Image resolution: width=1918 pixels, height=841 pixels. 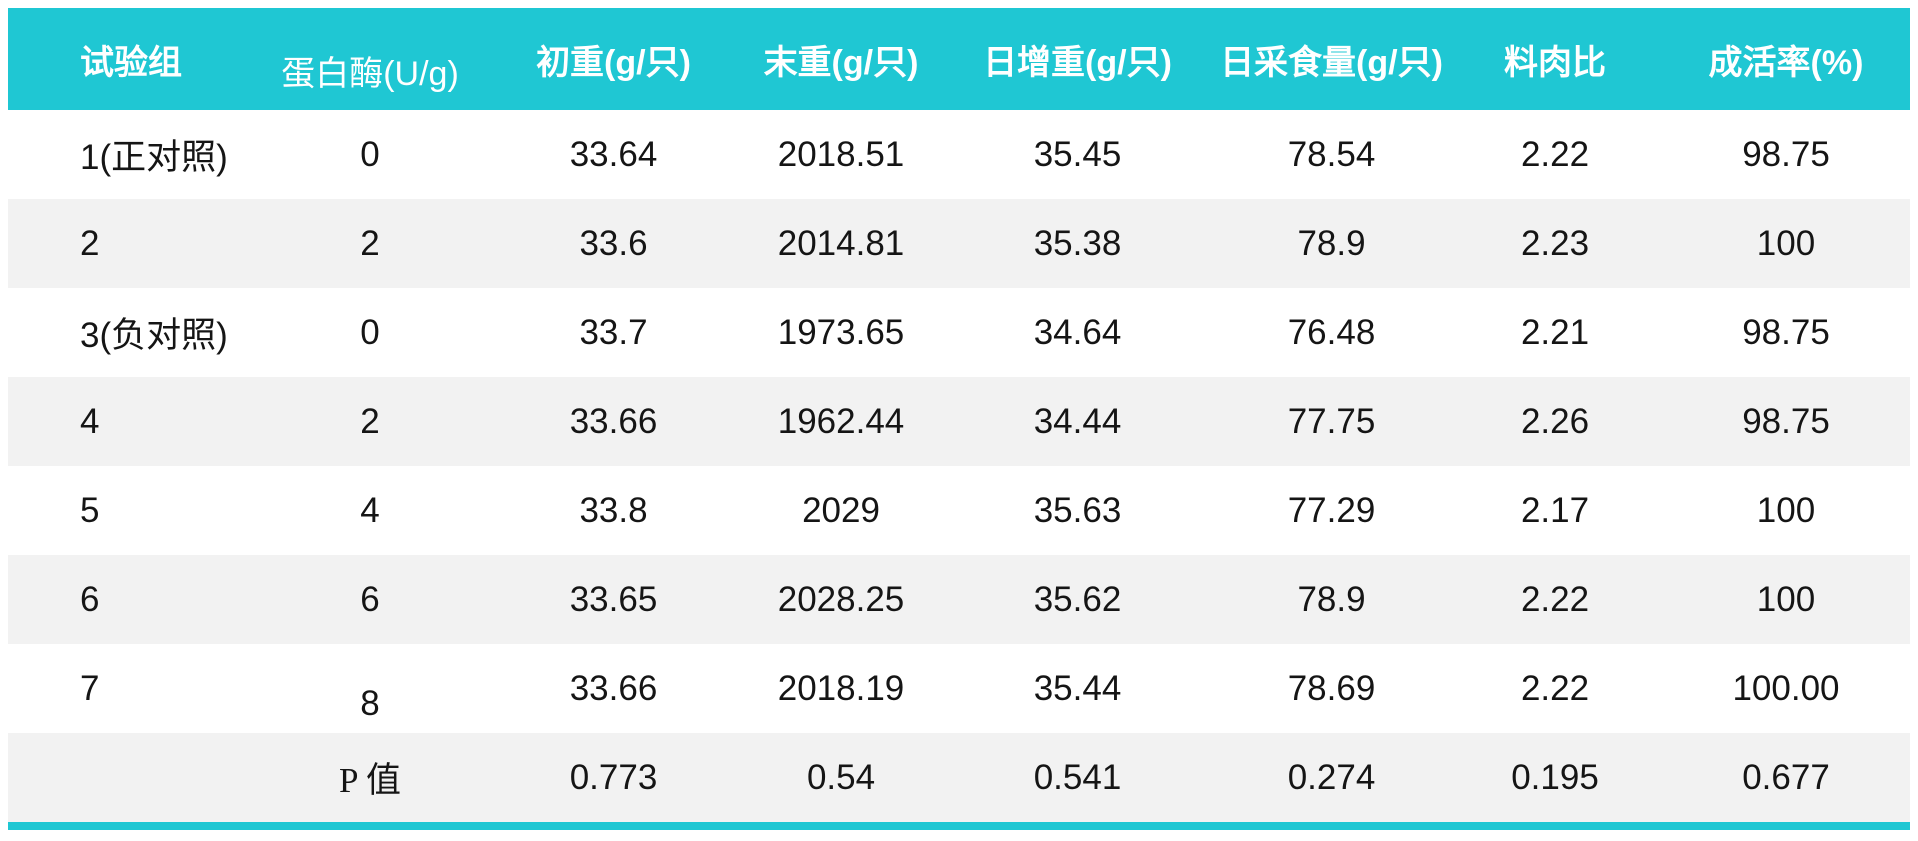 What do you see at coordinates (841, 243) in the screenshot?
I see `cell-final-weight: 2014.81` at bounding box center [841, 243].